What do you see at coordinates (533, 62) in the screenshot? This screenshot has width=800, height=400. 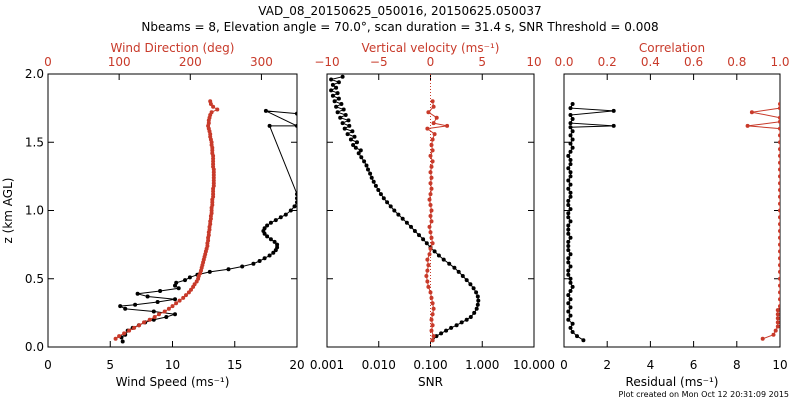 I see `top-tick-label: 10` at bounding box center [533, 62].